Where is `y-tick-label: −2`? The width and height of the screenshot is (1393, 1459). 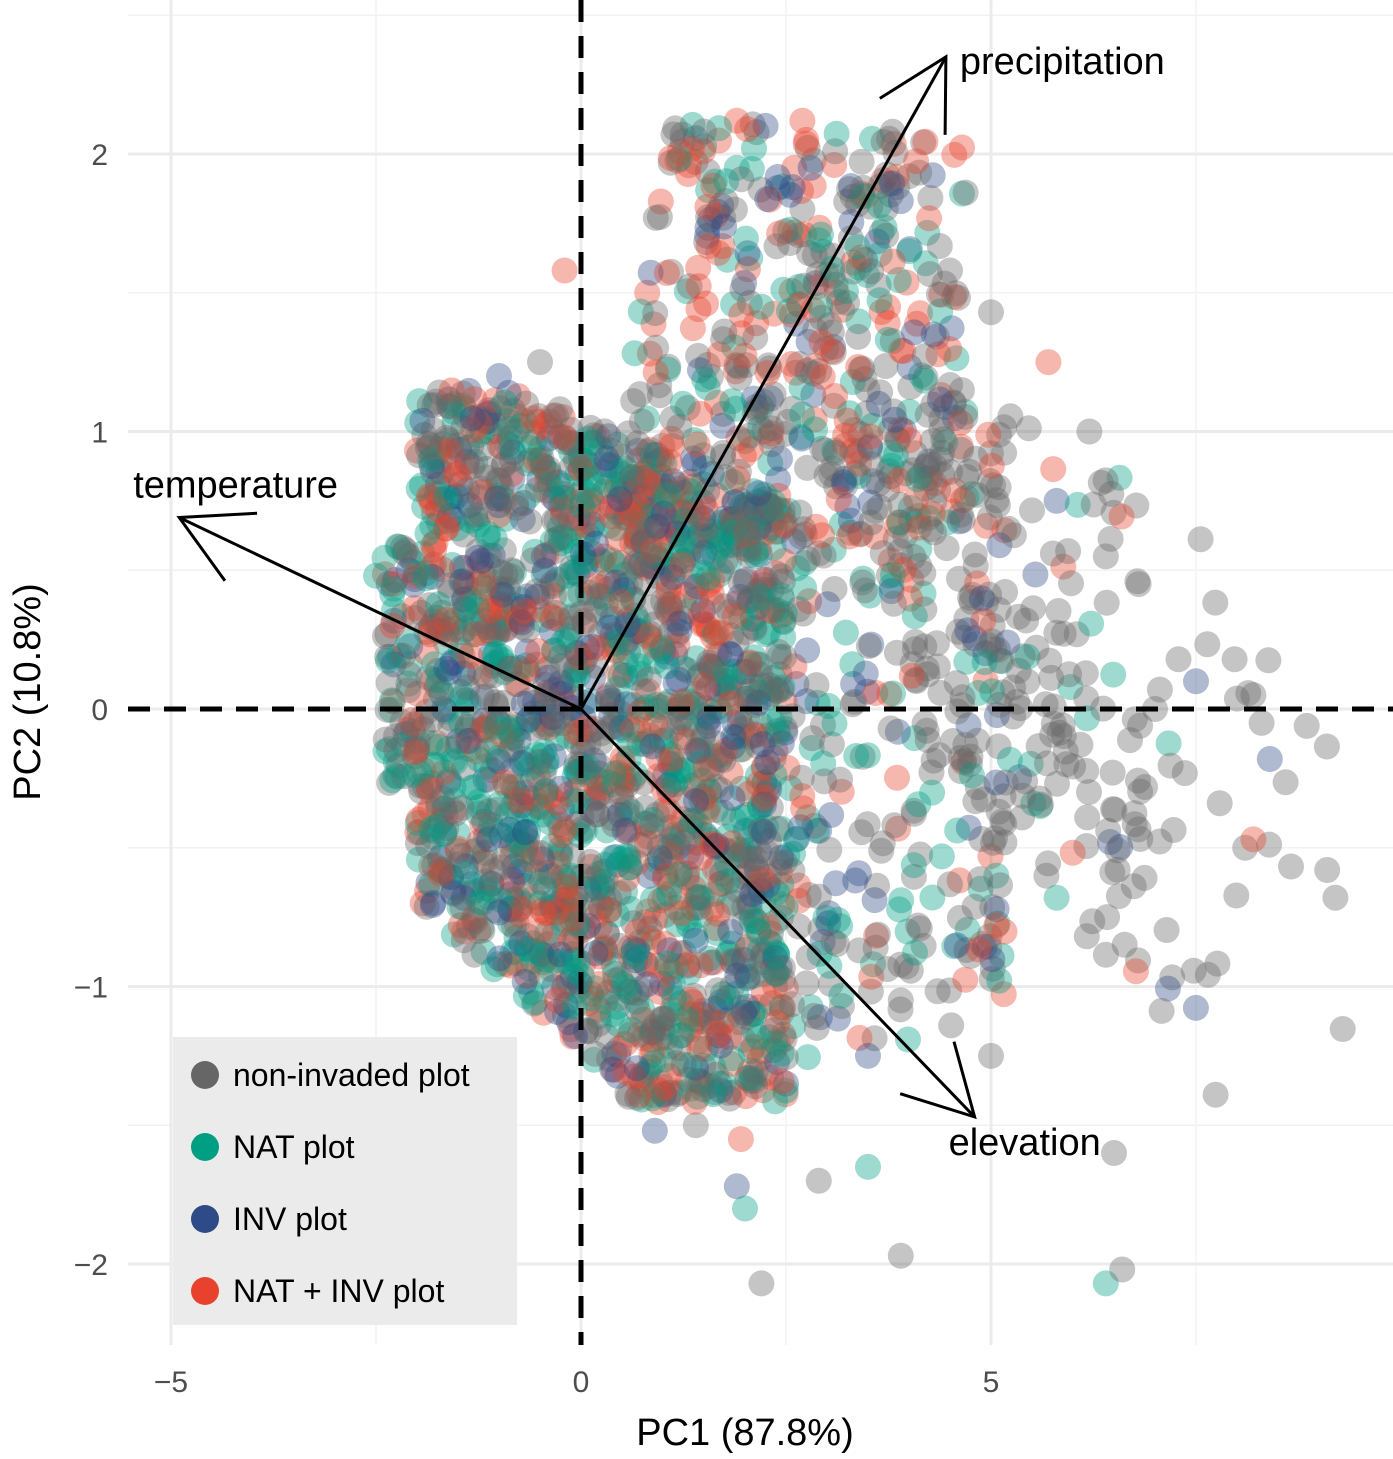 y-tick-label: −2 is located at coordinates (91, 1265).